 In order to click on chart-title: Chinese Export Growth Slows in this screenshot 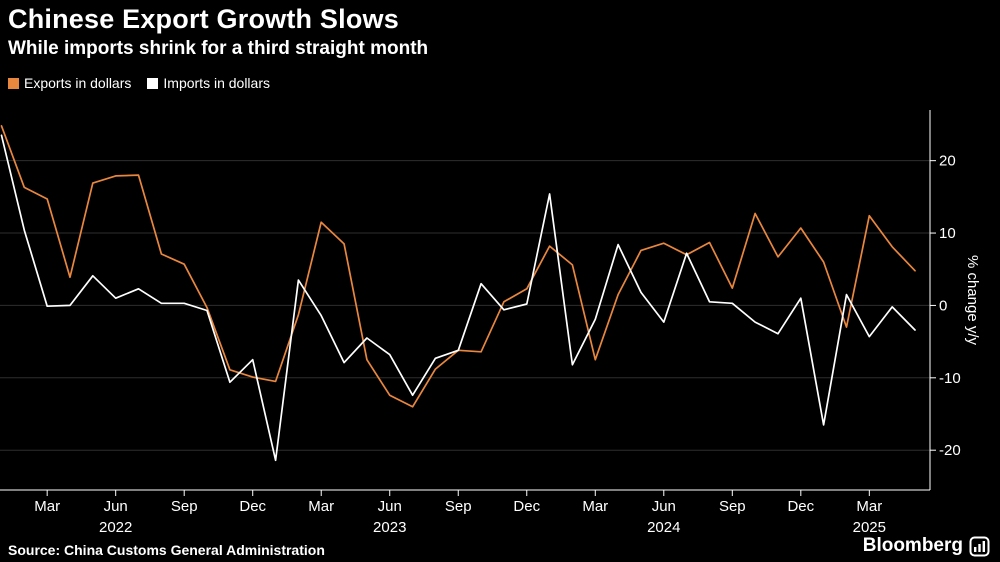, I will do `click(203, 19)`.